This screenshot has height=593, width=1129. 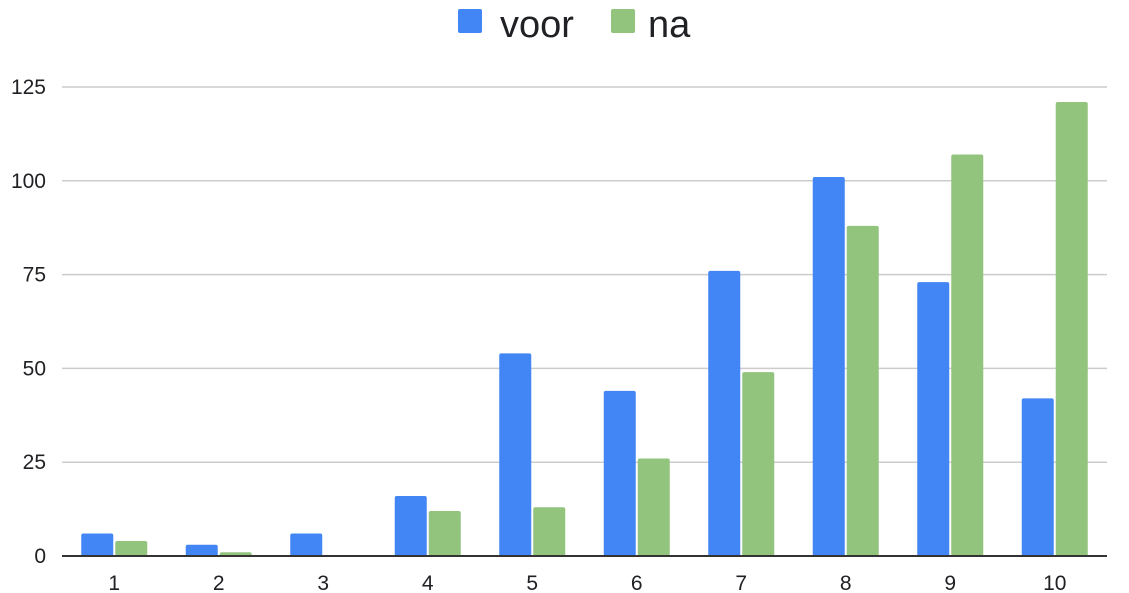 What do you see at coordinates (28, 87) in the screenshot?
I see `y-tick-label: 125` at bounding box center [28, 87].